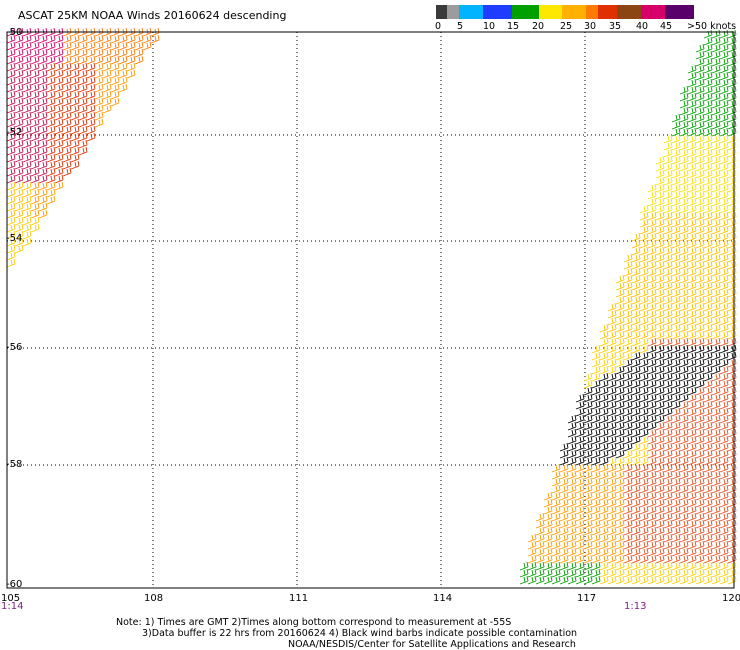  Describe the element at coordinates (666, 26) in the screenshot. I see `colorbar-label-45: 45` at that location.